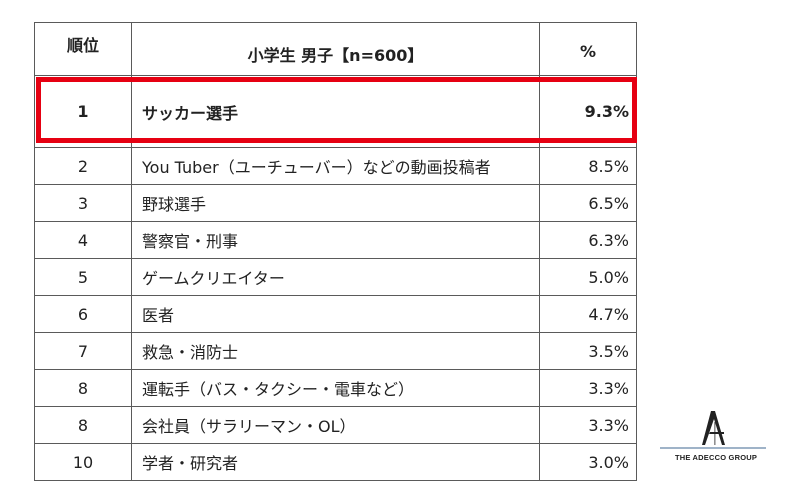 This screenshot has height=498, width=789. What do you see at coordinates (713, 448) in the screenshot?
I see `logo-divider` at bounding box center [713, 448].